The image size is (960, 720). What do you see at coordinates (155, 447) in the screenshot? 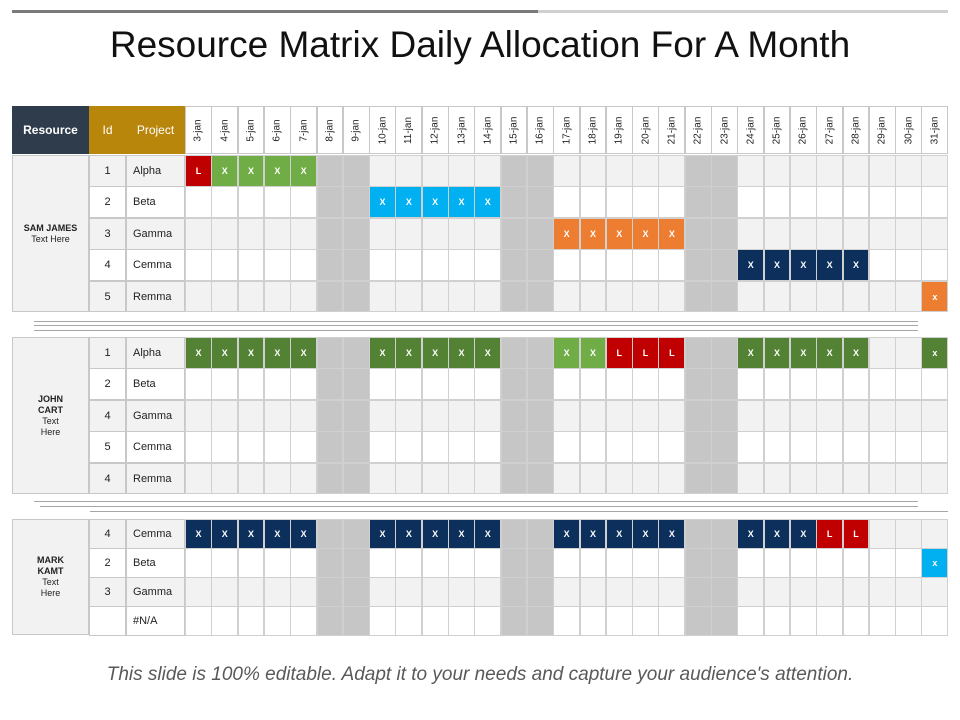
I see `row-project: Cemma` at bounding box center [155, 447].